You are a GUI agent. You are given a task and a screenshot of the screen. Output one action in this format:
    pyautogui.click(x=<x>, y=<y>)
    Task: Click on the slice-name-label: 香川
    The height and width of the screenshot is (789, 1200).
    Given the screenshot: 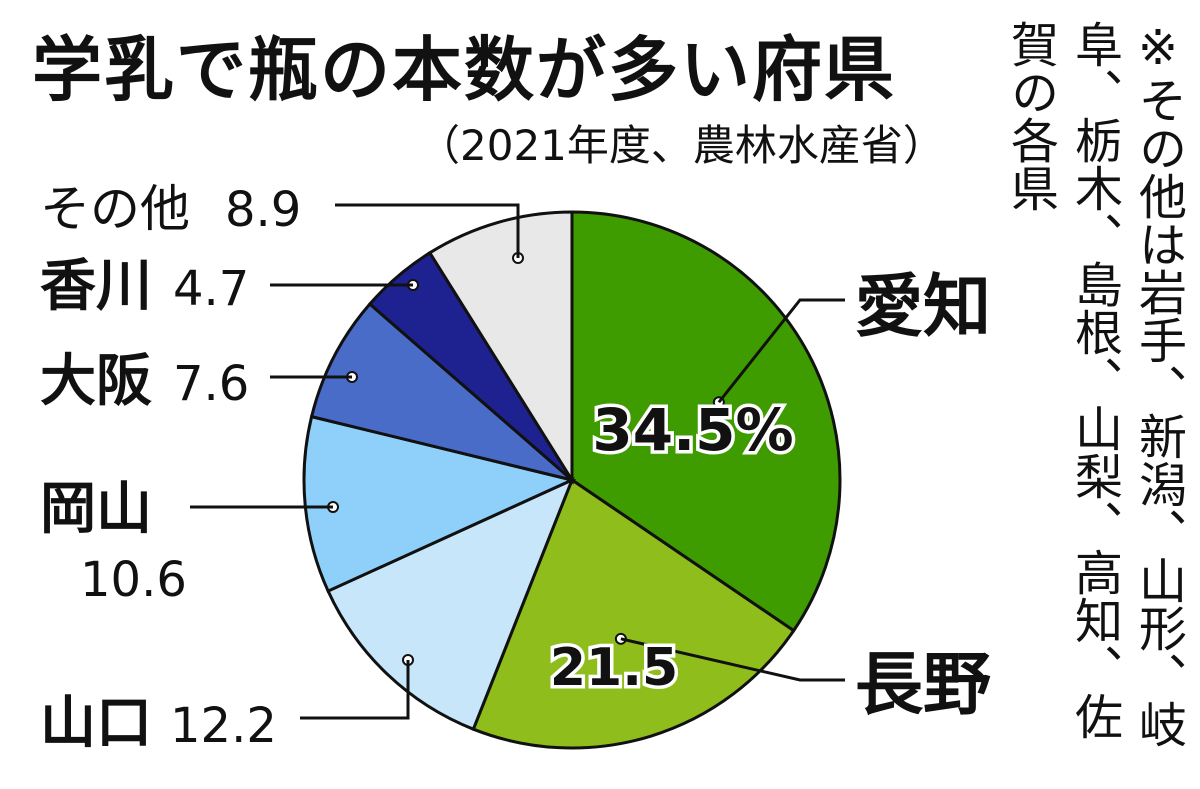 What is the action you would take?
    pyautogui.click(x=96, y=286)
    